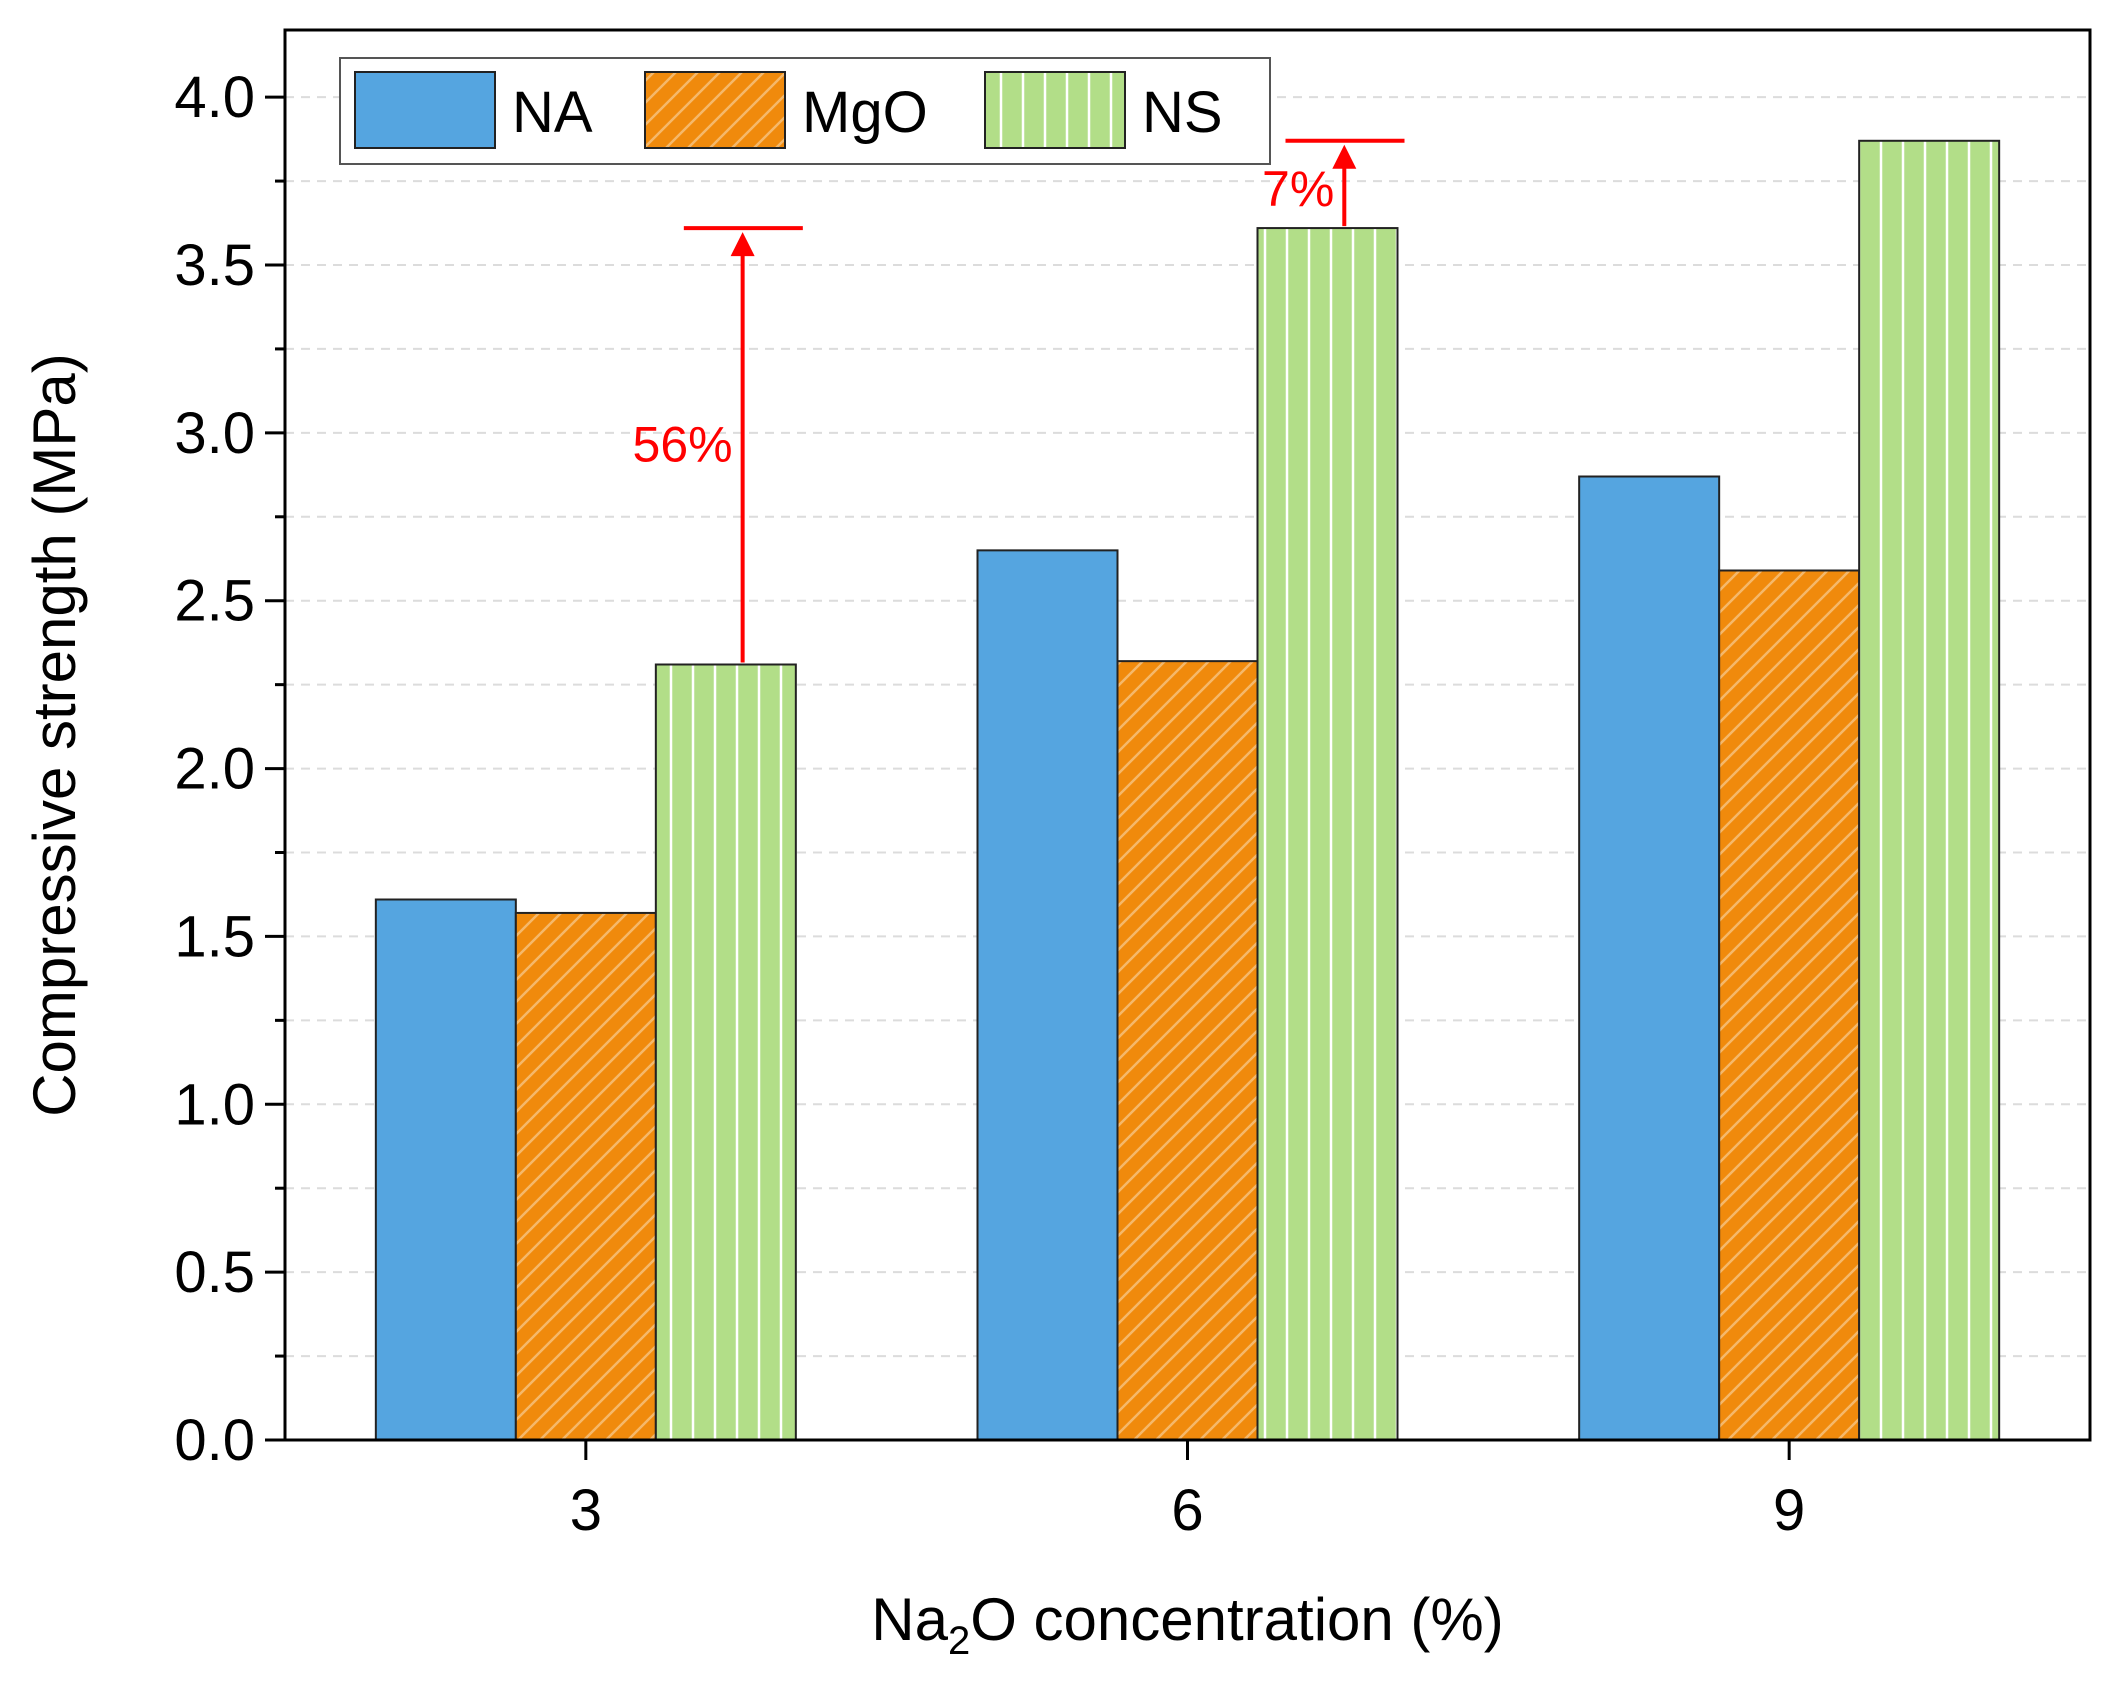 Image resolution: width=2117 pixels, height=1684 pixels. Describe the element at coordinates (959, 1641) in the screenshot. I see `x-axis-title-subscript: 2` at that location.